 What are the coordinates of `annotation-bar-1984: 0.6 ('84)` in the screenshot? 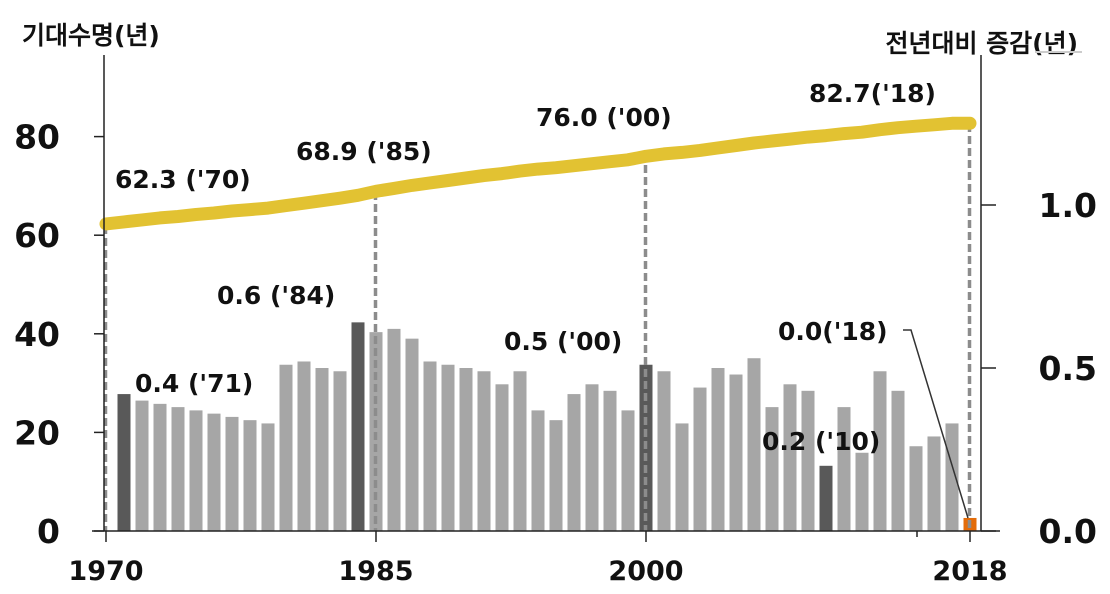 It's located at (276, 295).